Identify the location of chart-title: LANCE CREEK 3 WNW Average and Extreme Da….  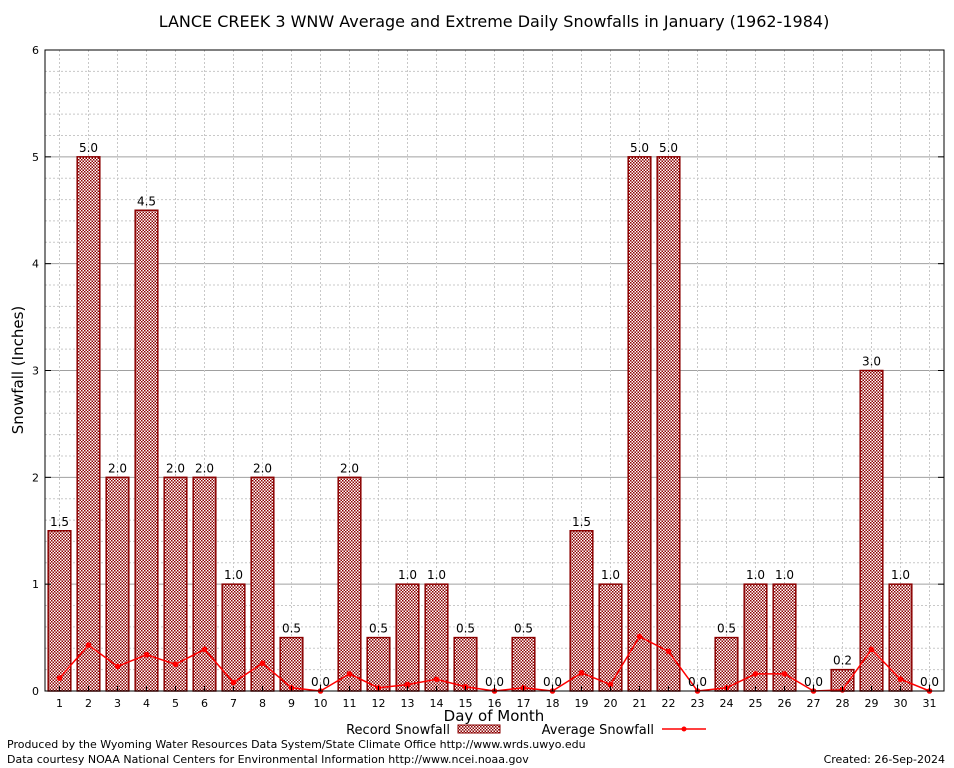
(494, 21).